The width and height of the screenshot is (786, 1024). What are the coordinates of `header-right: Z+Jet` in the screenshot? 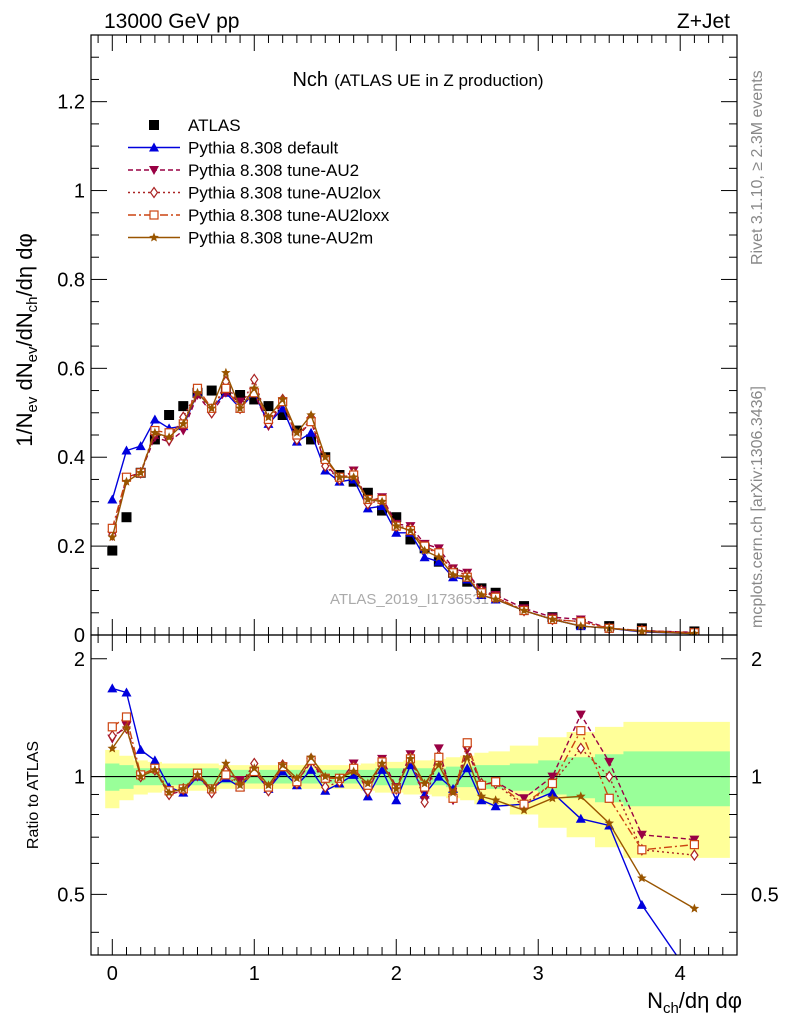 It's located at (703, 21).